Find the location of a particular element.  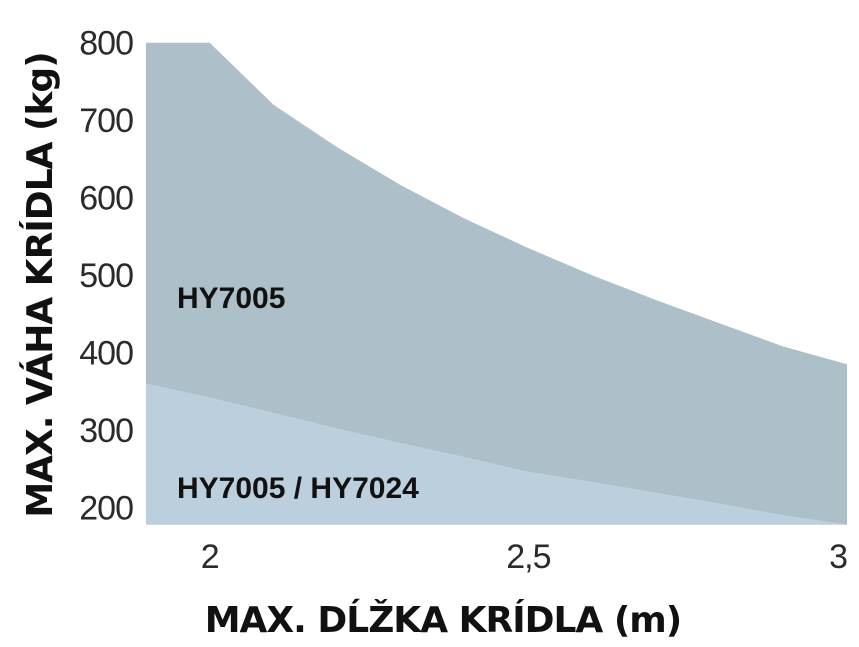

y-axis-title: MAX. VÁHA KRÍDLA (kg) is located at coordinates (40, 284).